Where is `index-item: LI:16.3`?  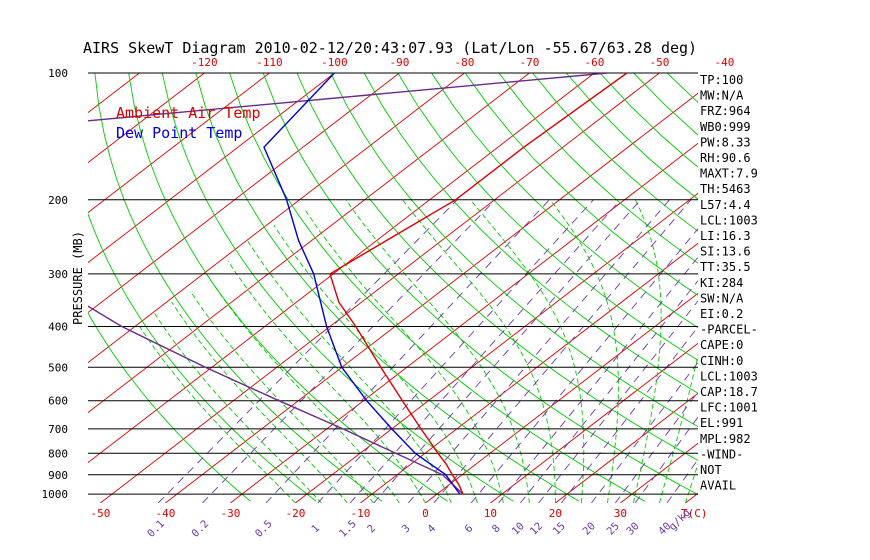 index-item: LI:16.3 is located at coordinates (725, 236).